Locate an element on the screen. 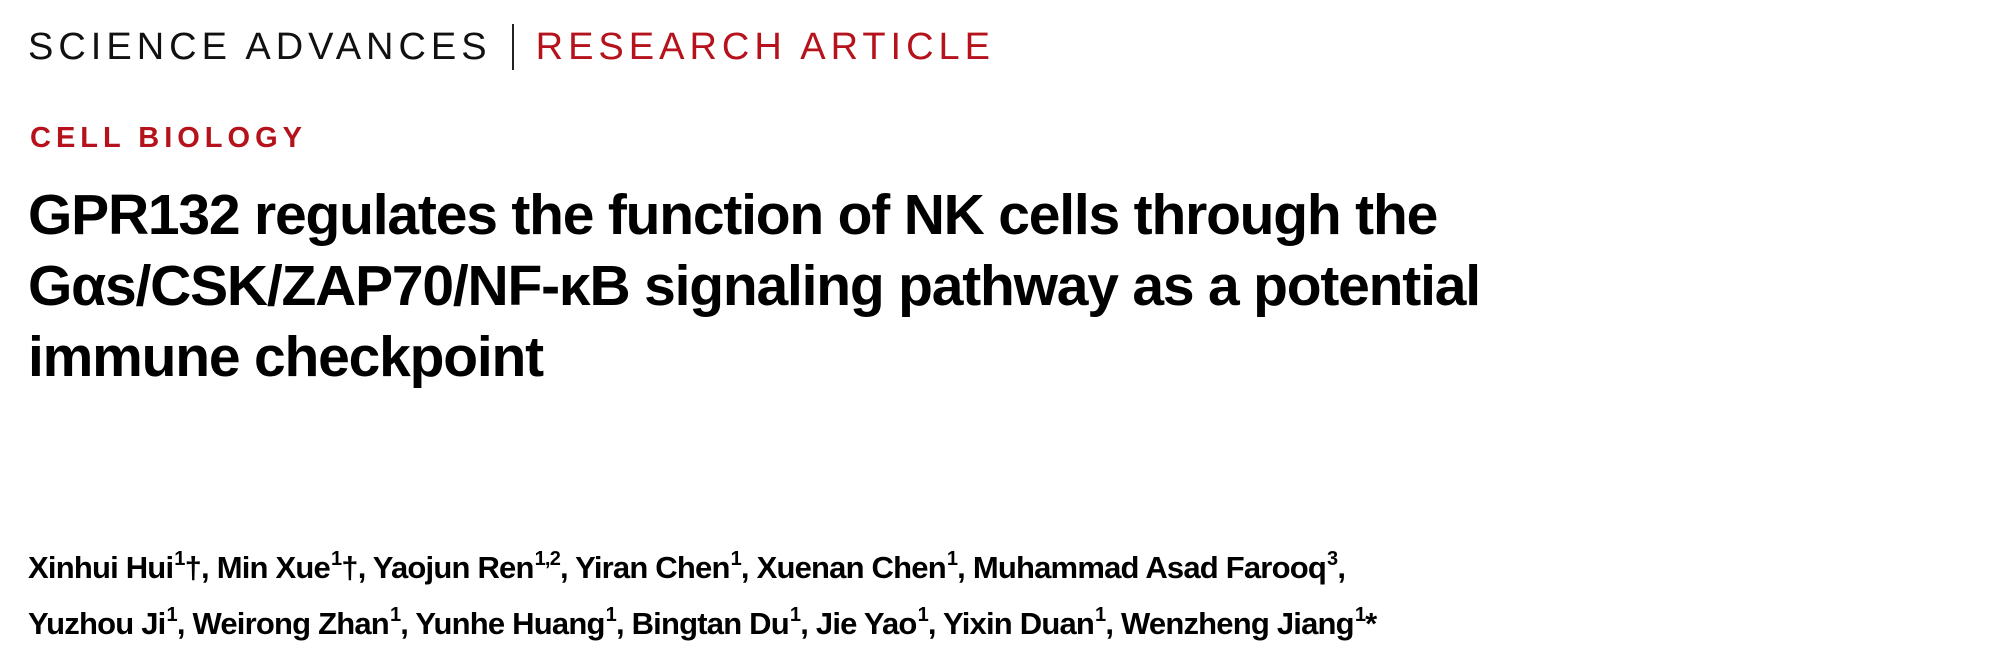  author-name: Min Xue is located at coordinates (273, 567).